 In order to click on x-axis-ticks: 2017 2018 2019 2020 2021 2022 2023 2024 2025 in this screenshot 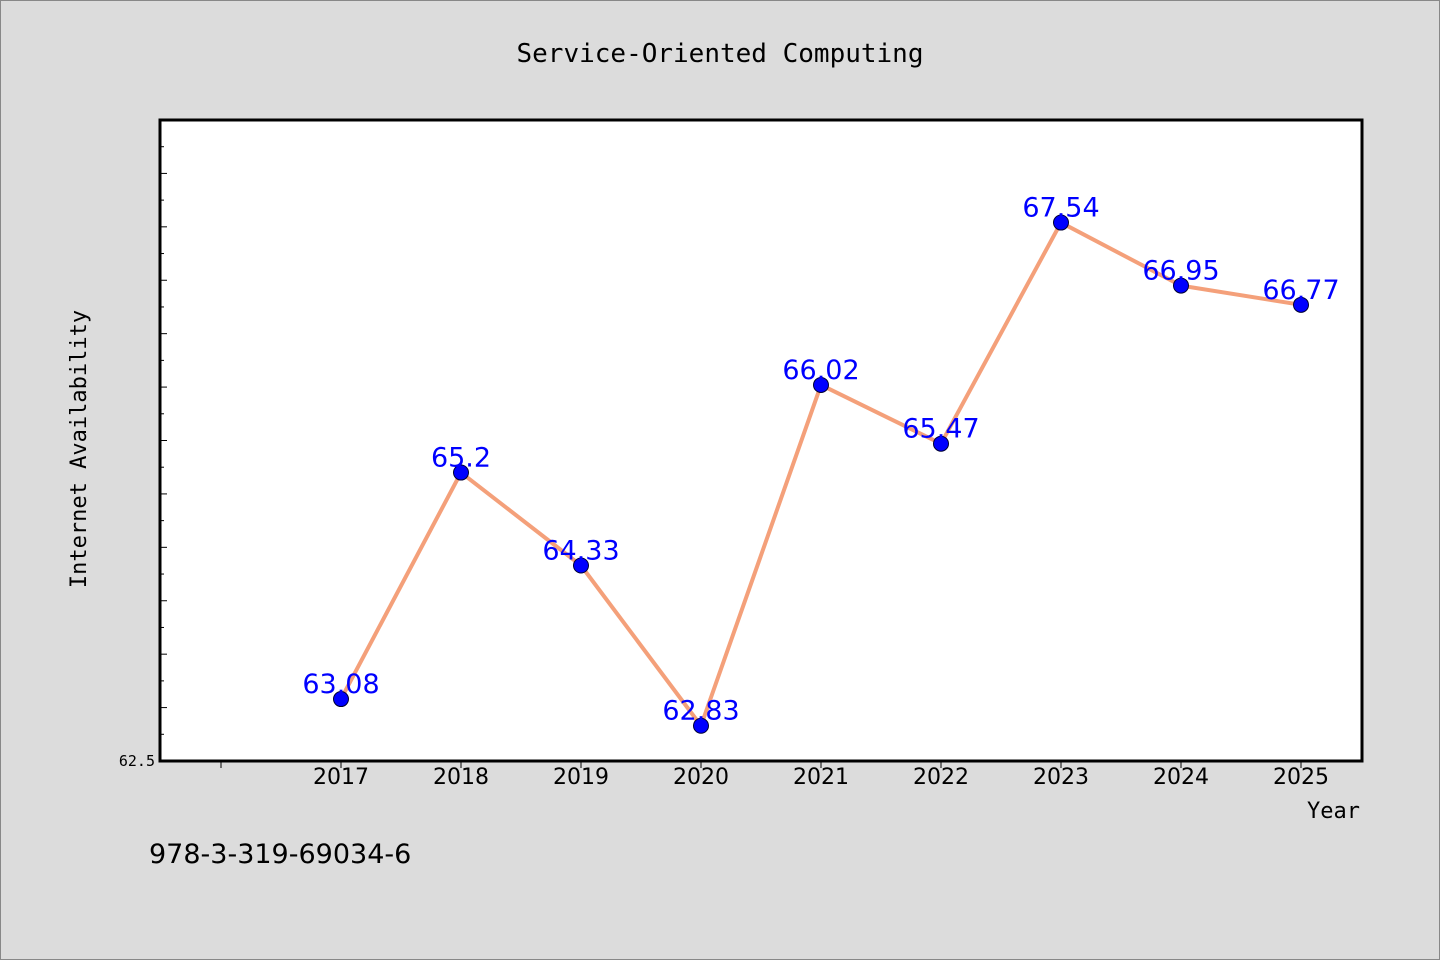, I will do `click(774, 775)`.